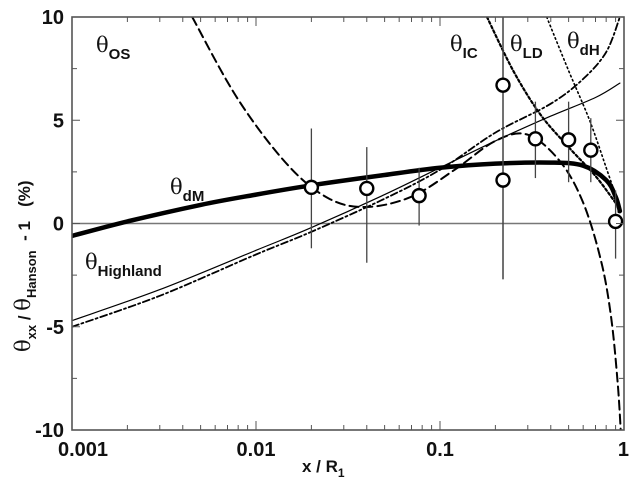 The image size is (643, 498). I want to click on label-theta-ld: θLD, so click(526, 47).